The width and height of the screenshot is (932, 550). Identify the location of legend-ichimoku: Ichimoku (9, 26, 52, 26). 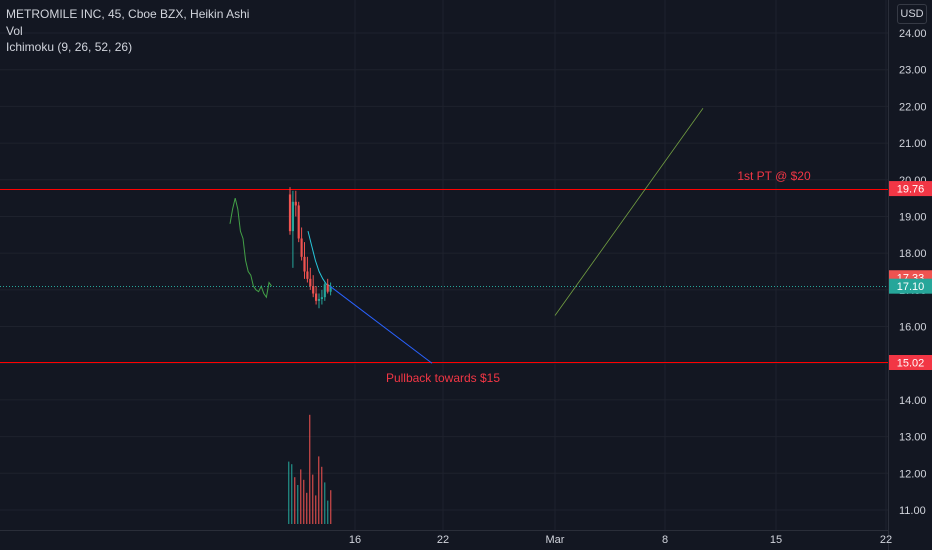
(69, 47).